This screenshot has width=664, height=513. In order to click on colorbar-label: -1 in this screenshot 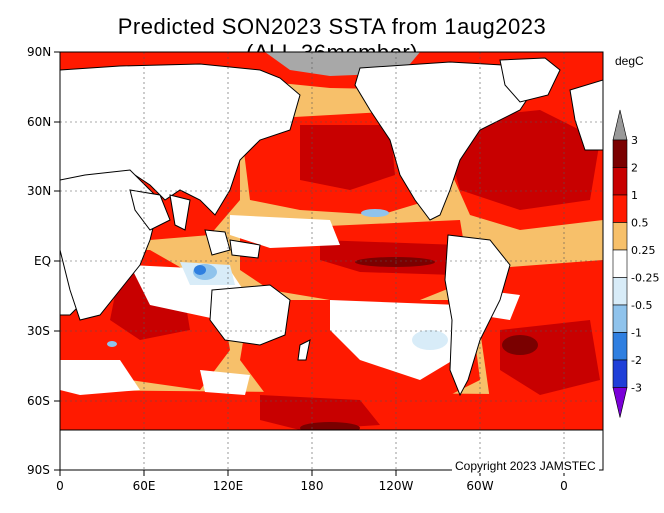, I will do `click(636, 333)`.